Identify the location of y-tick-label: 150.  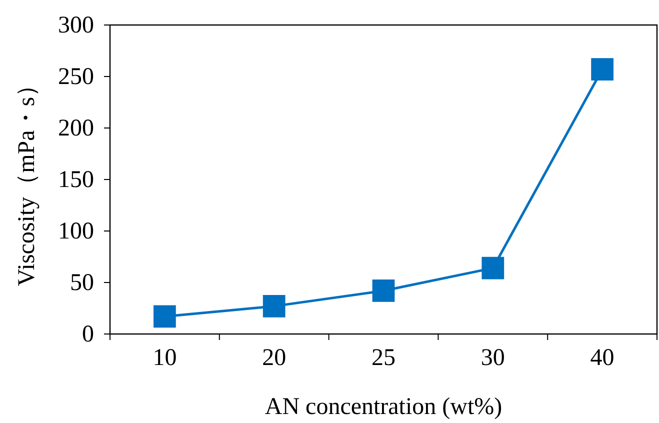
(76, 180).